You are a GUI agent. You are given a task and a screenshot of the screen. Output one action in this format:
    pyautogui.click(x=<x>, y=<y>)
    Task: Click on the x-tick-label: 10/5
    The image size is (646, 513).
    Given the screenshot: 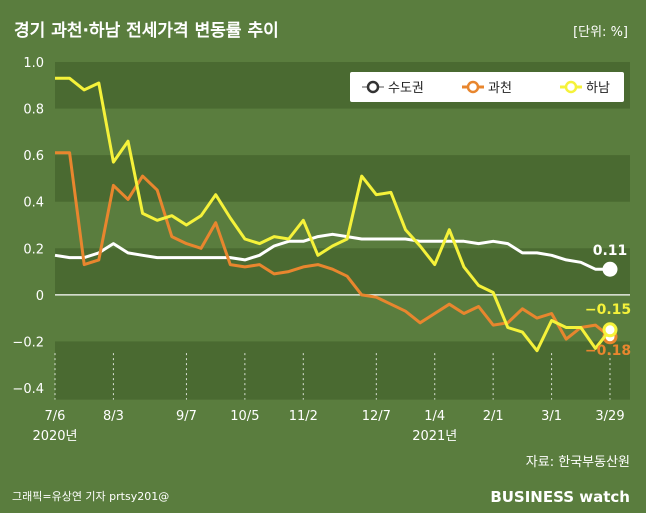 What is the action you would take?
    pyautogui.click(x=244, y=416)
    